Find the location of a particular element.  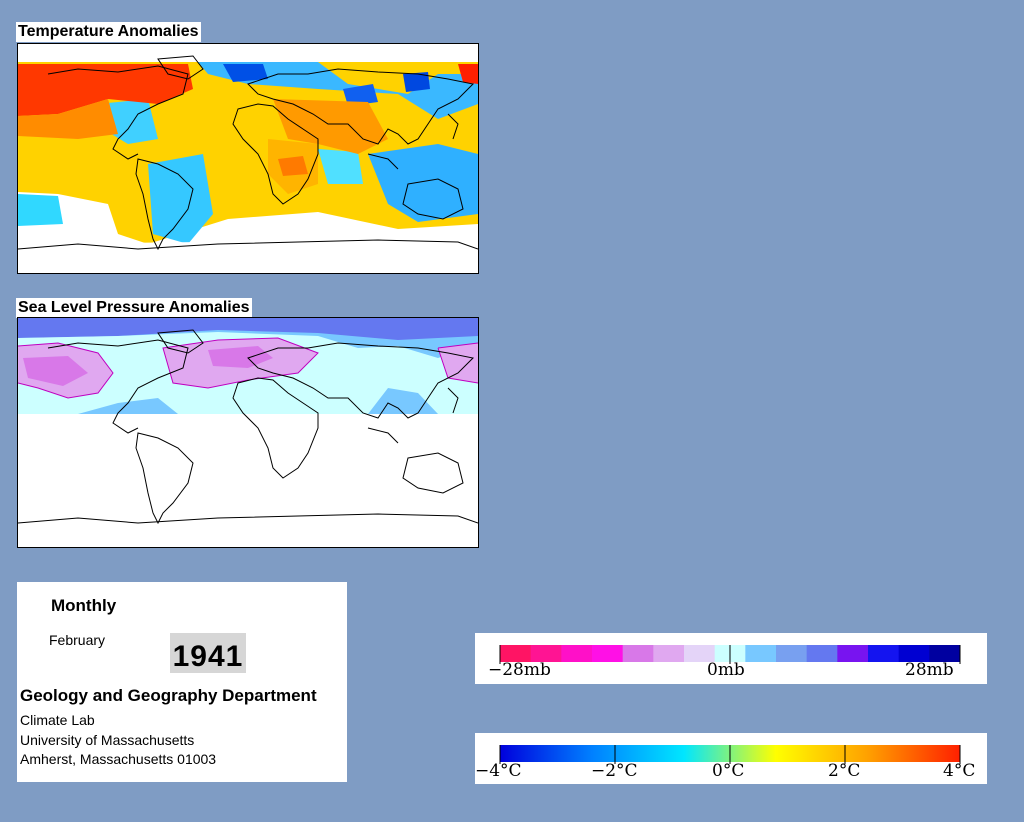

address-line: Amherst, Massachusetts 01003 is located at coordinates (118, 759).